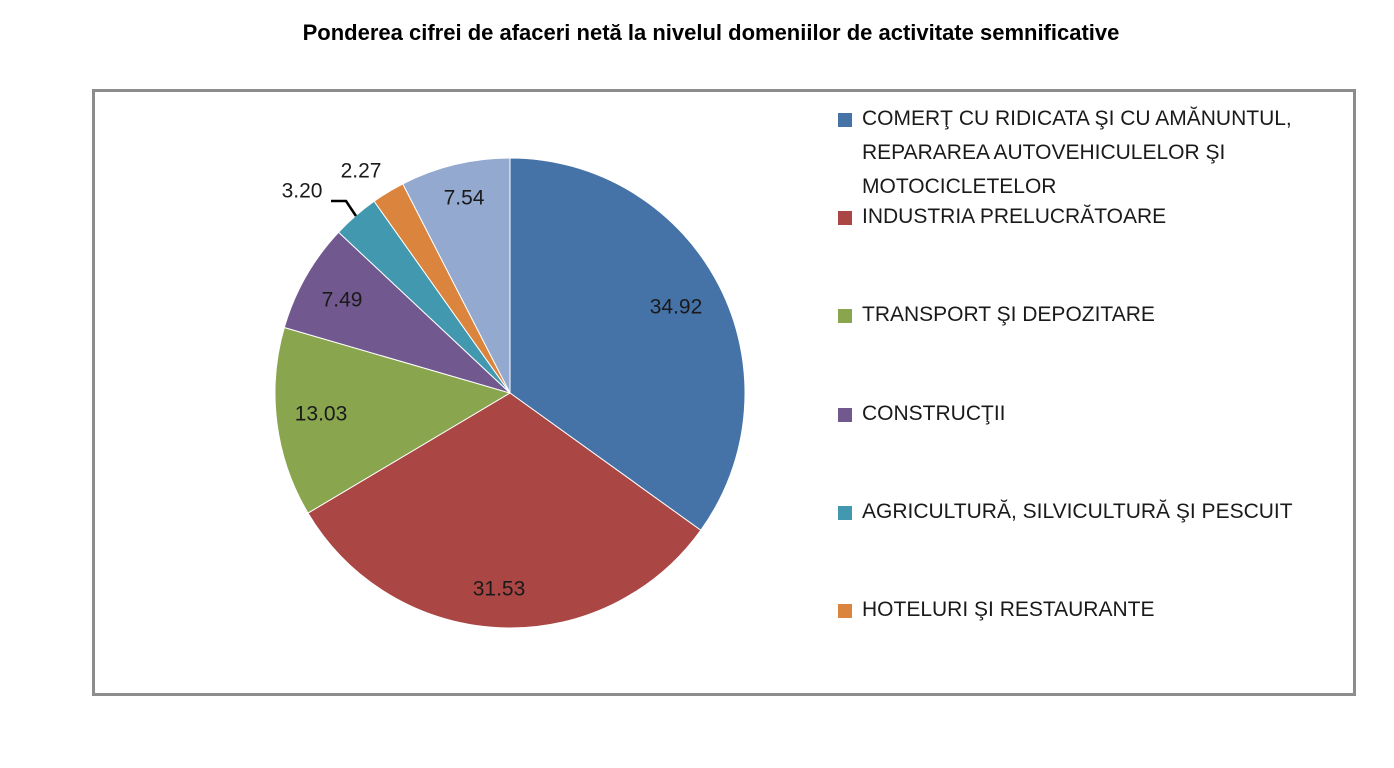  What do you see at coordinates (676, 307) in the screenshot?
I see `data-label: 34.92` at bounding box center [676, 307].